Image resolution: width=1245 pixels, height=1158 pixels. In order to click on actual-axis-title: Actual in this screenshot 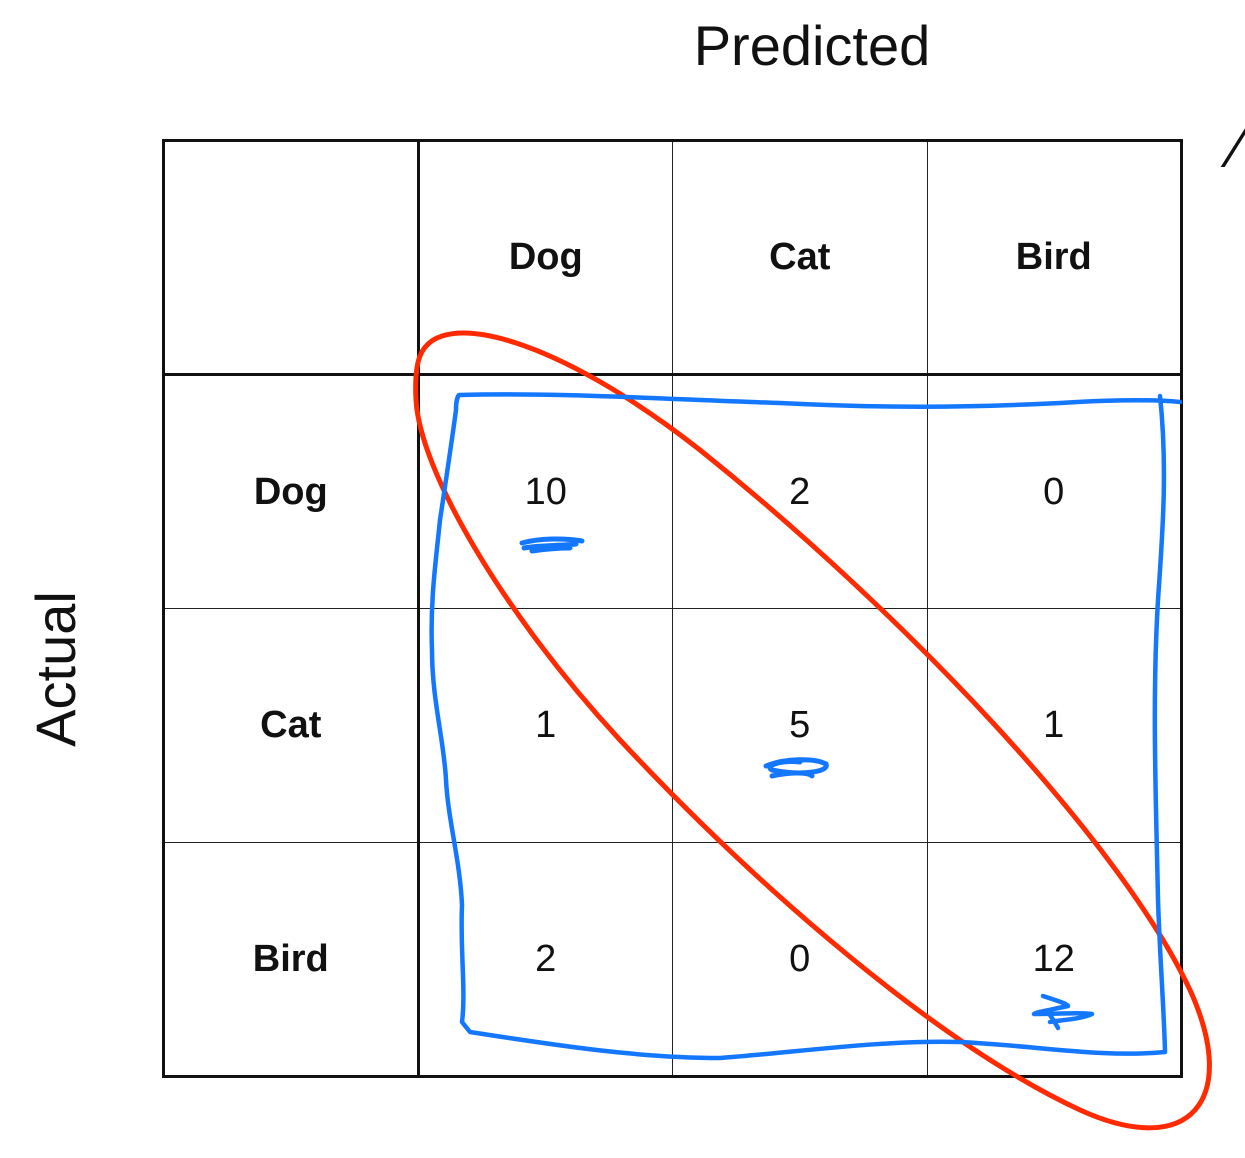, I will do `click(55, 669)`.